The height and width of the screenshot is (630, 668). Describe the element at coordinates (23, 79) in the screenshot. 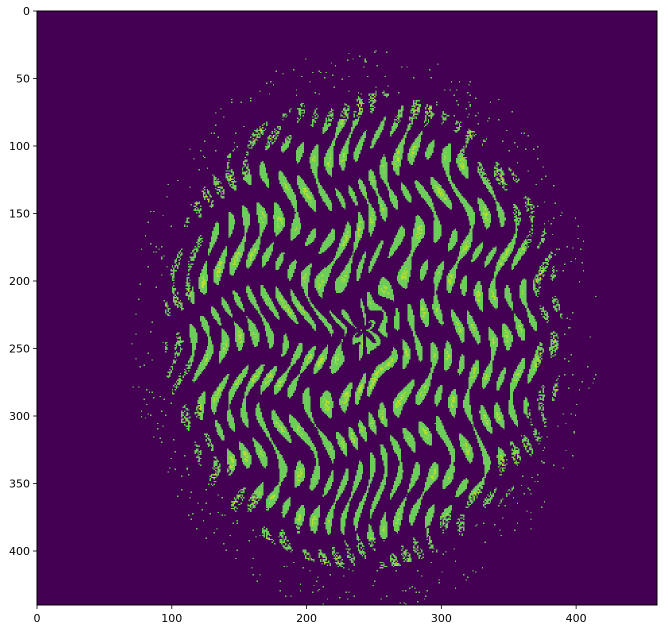

I see `y-tick-label: 50` at that location.